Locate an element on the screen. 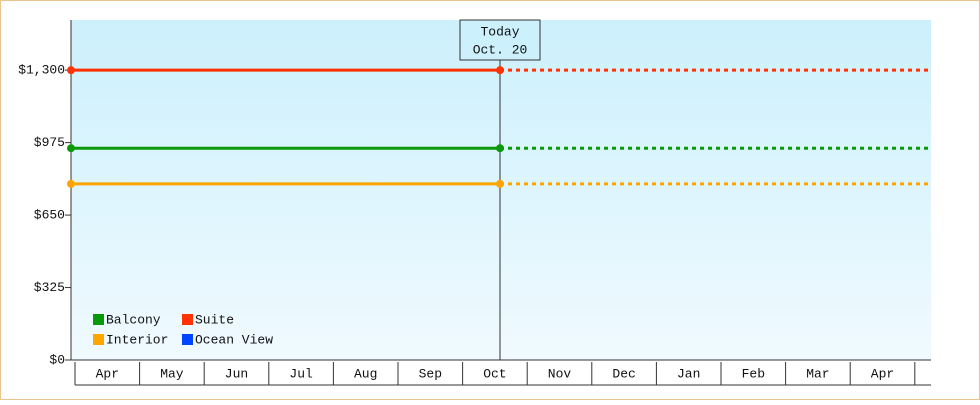 The width and height of the screenshot is (980, 405). today-title: Today is located at coordinates (499, 31).